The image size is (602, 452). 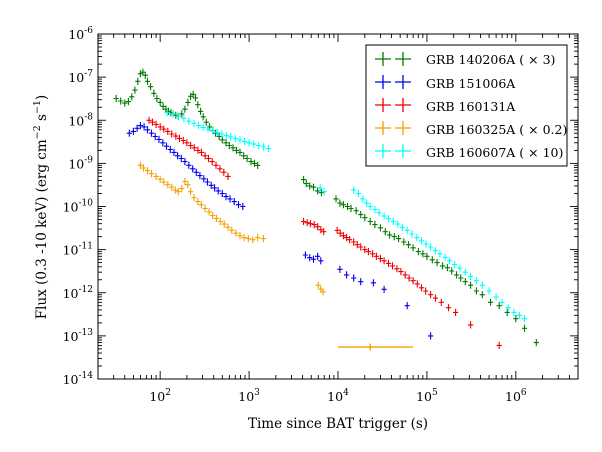 What do you see at coordinates (78, 293) in the screenshot?
I see `y-tick-label: 10⁻¹²` at bounding box center [78, 293].